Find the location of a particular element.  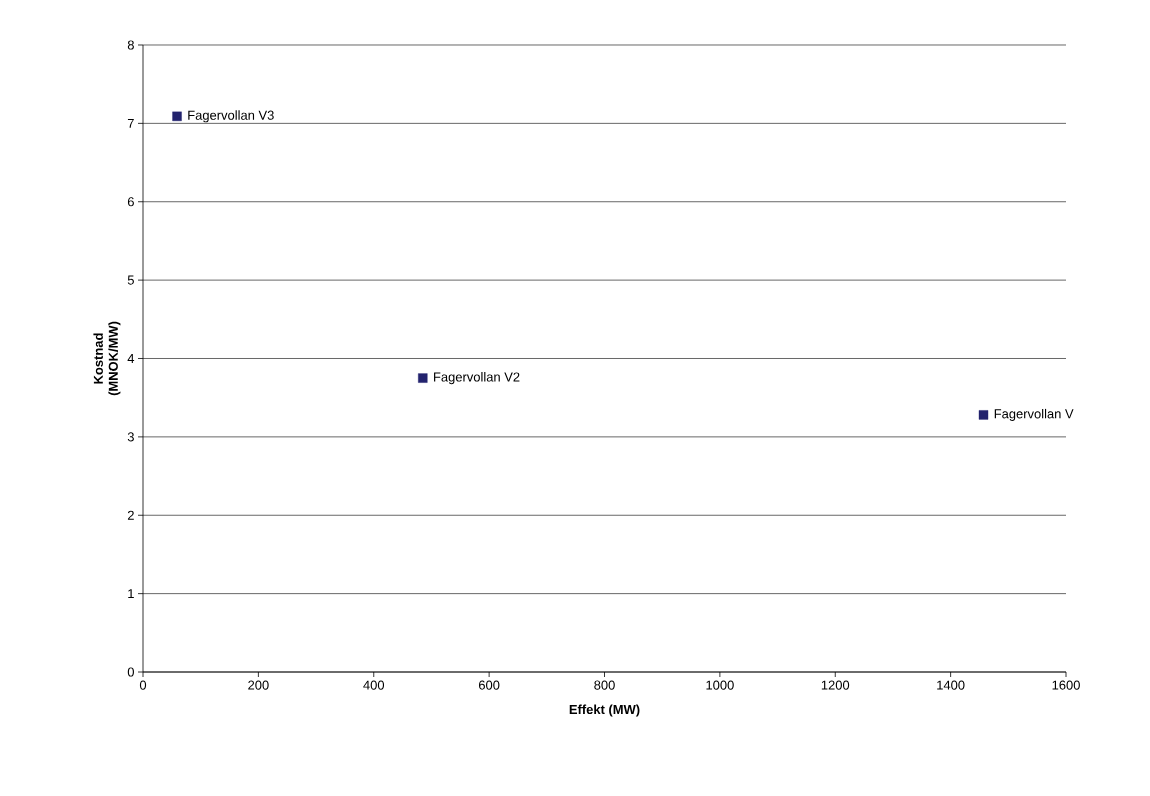

x-tick-label: 1200 is located at coordinates (835, 685).